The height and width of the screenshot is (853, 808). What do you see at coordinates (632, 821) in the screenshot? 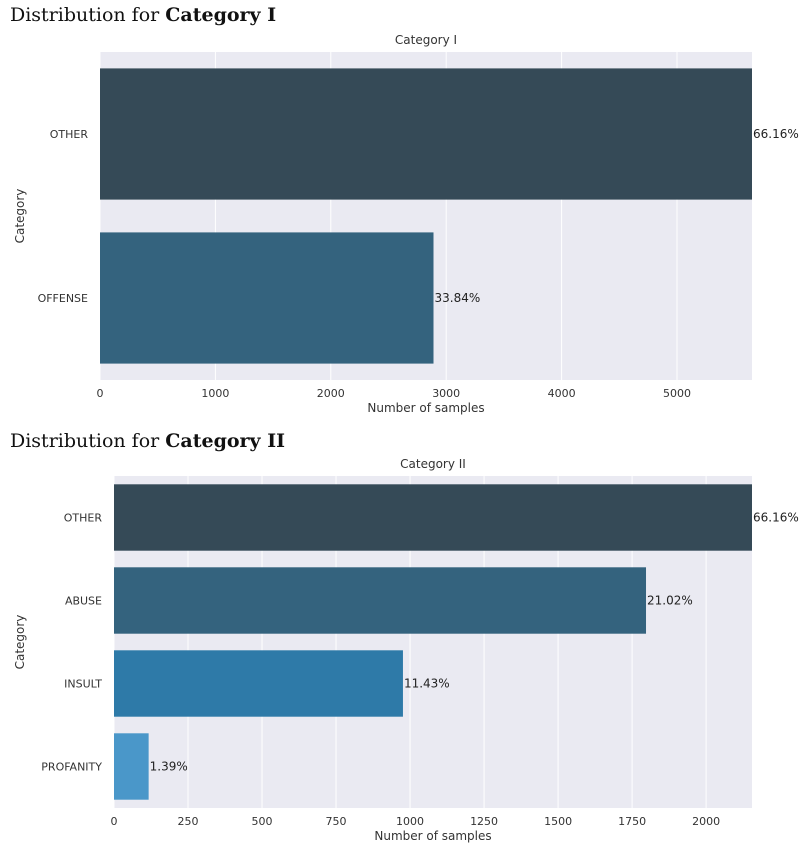
I see `x-tick-label: 1750` at bounding box center [632, 821].